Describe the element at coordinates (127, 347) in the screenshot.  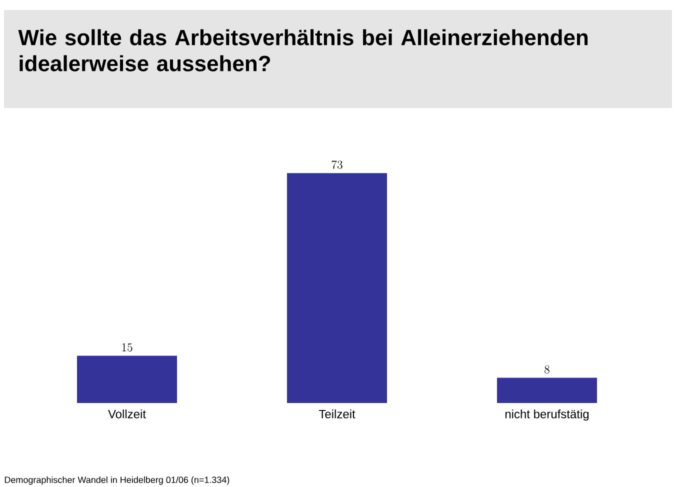
I see `data-label: 15` at that location.